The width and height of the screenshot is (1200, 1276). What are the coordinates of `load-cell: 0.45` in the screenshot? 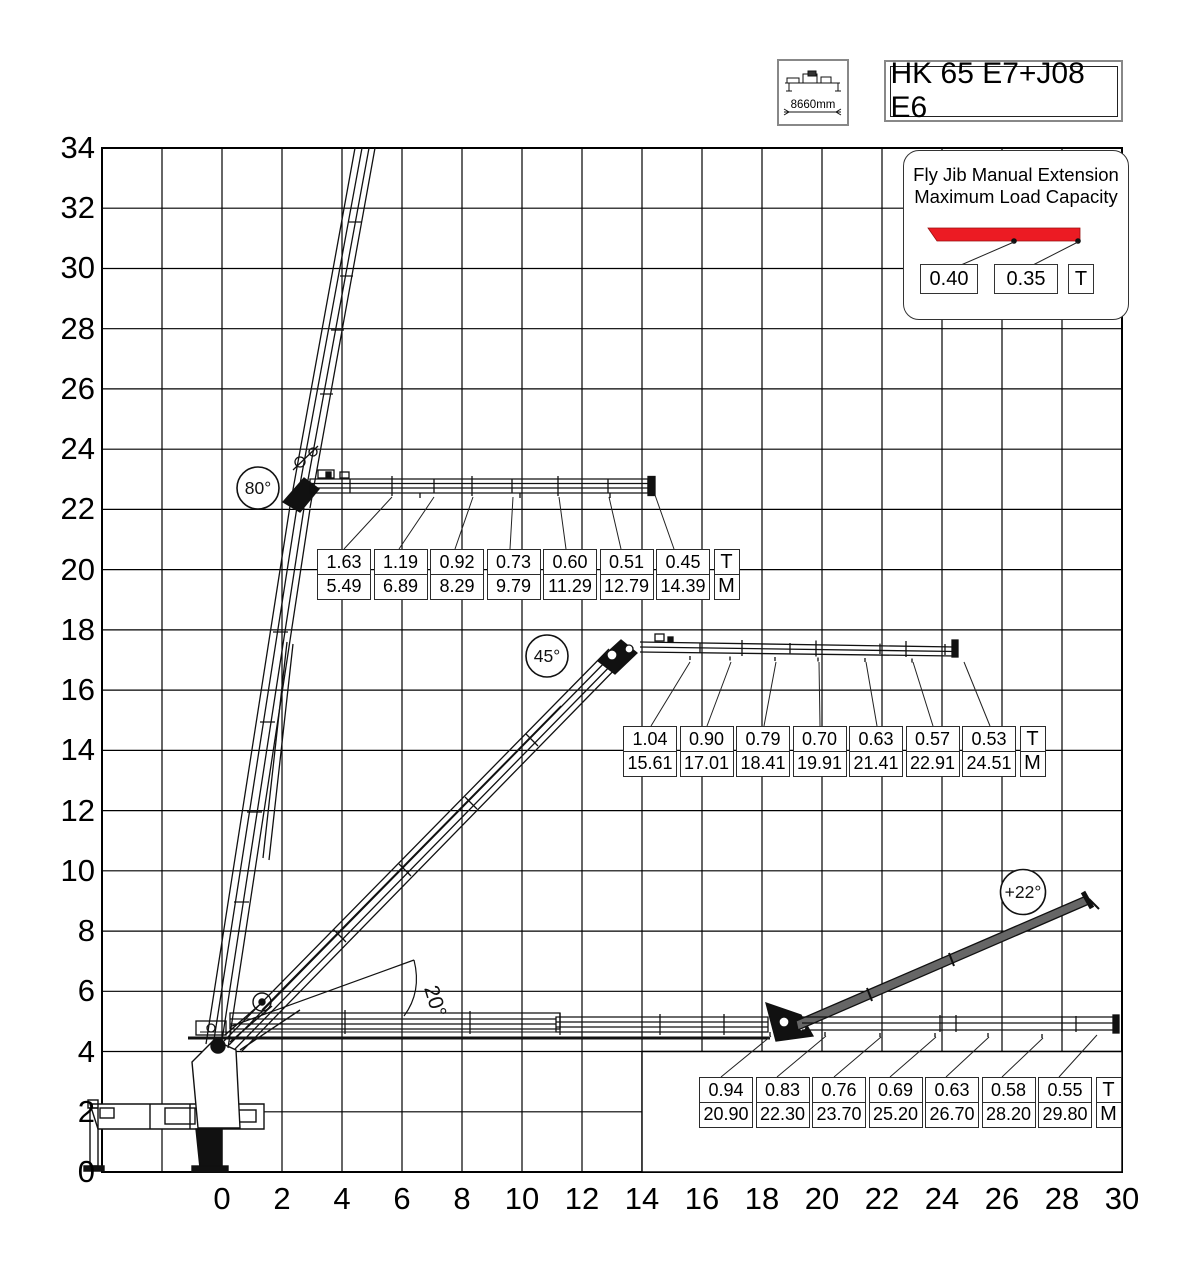 It's located at (683, 562).